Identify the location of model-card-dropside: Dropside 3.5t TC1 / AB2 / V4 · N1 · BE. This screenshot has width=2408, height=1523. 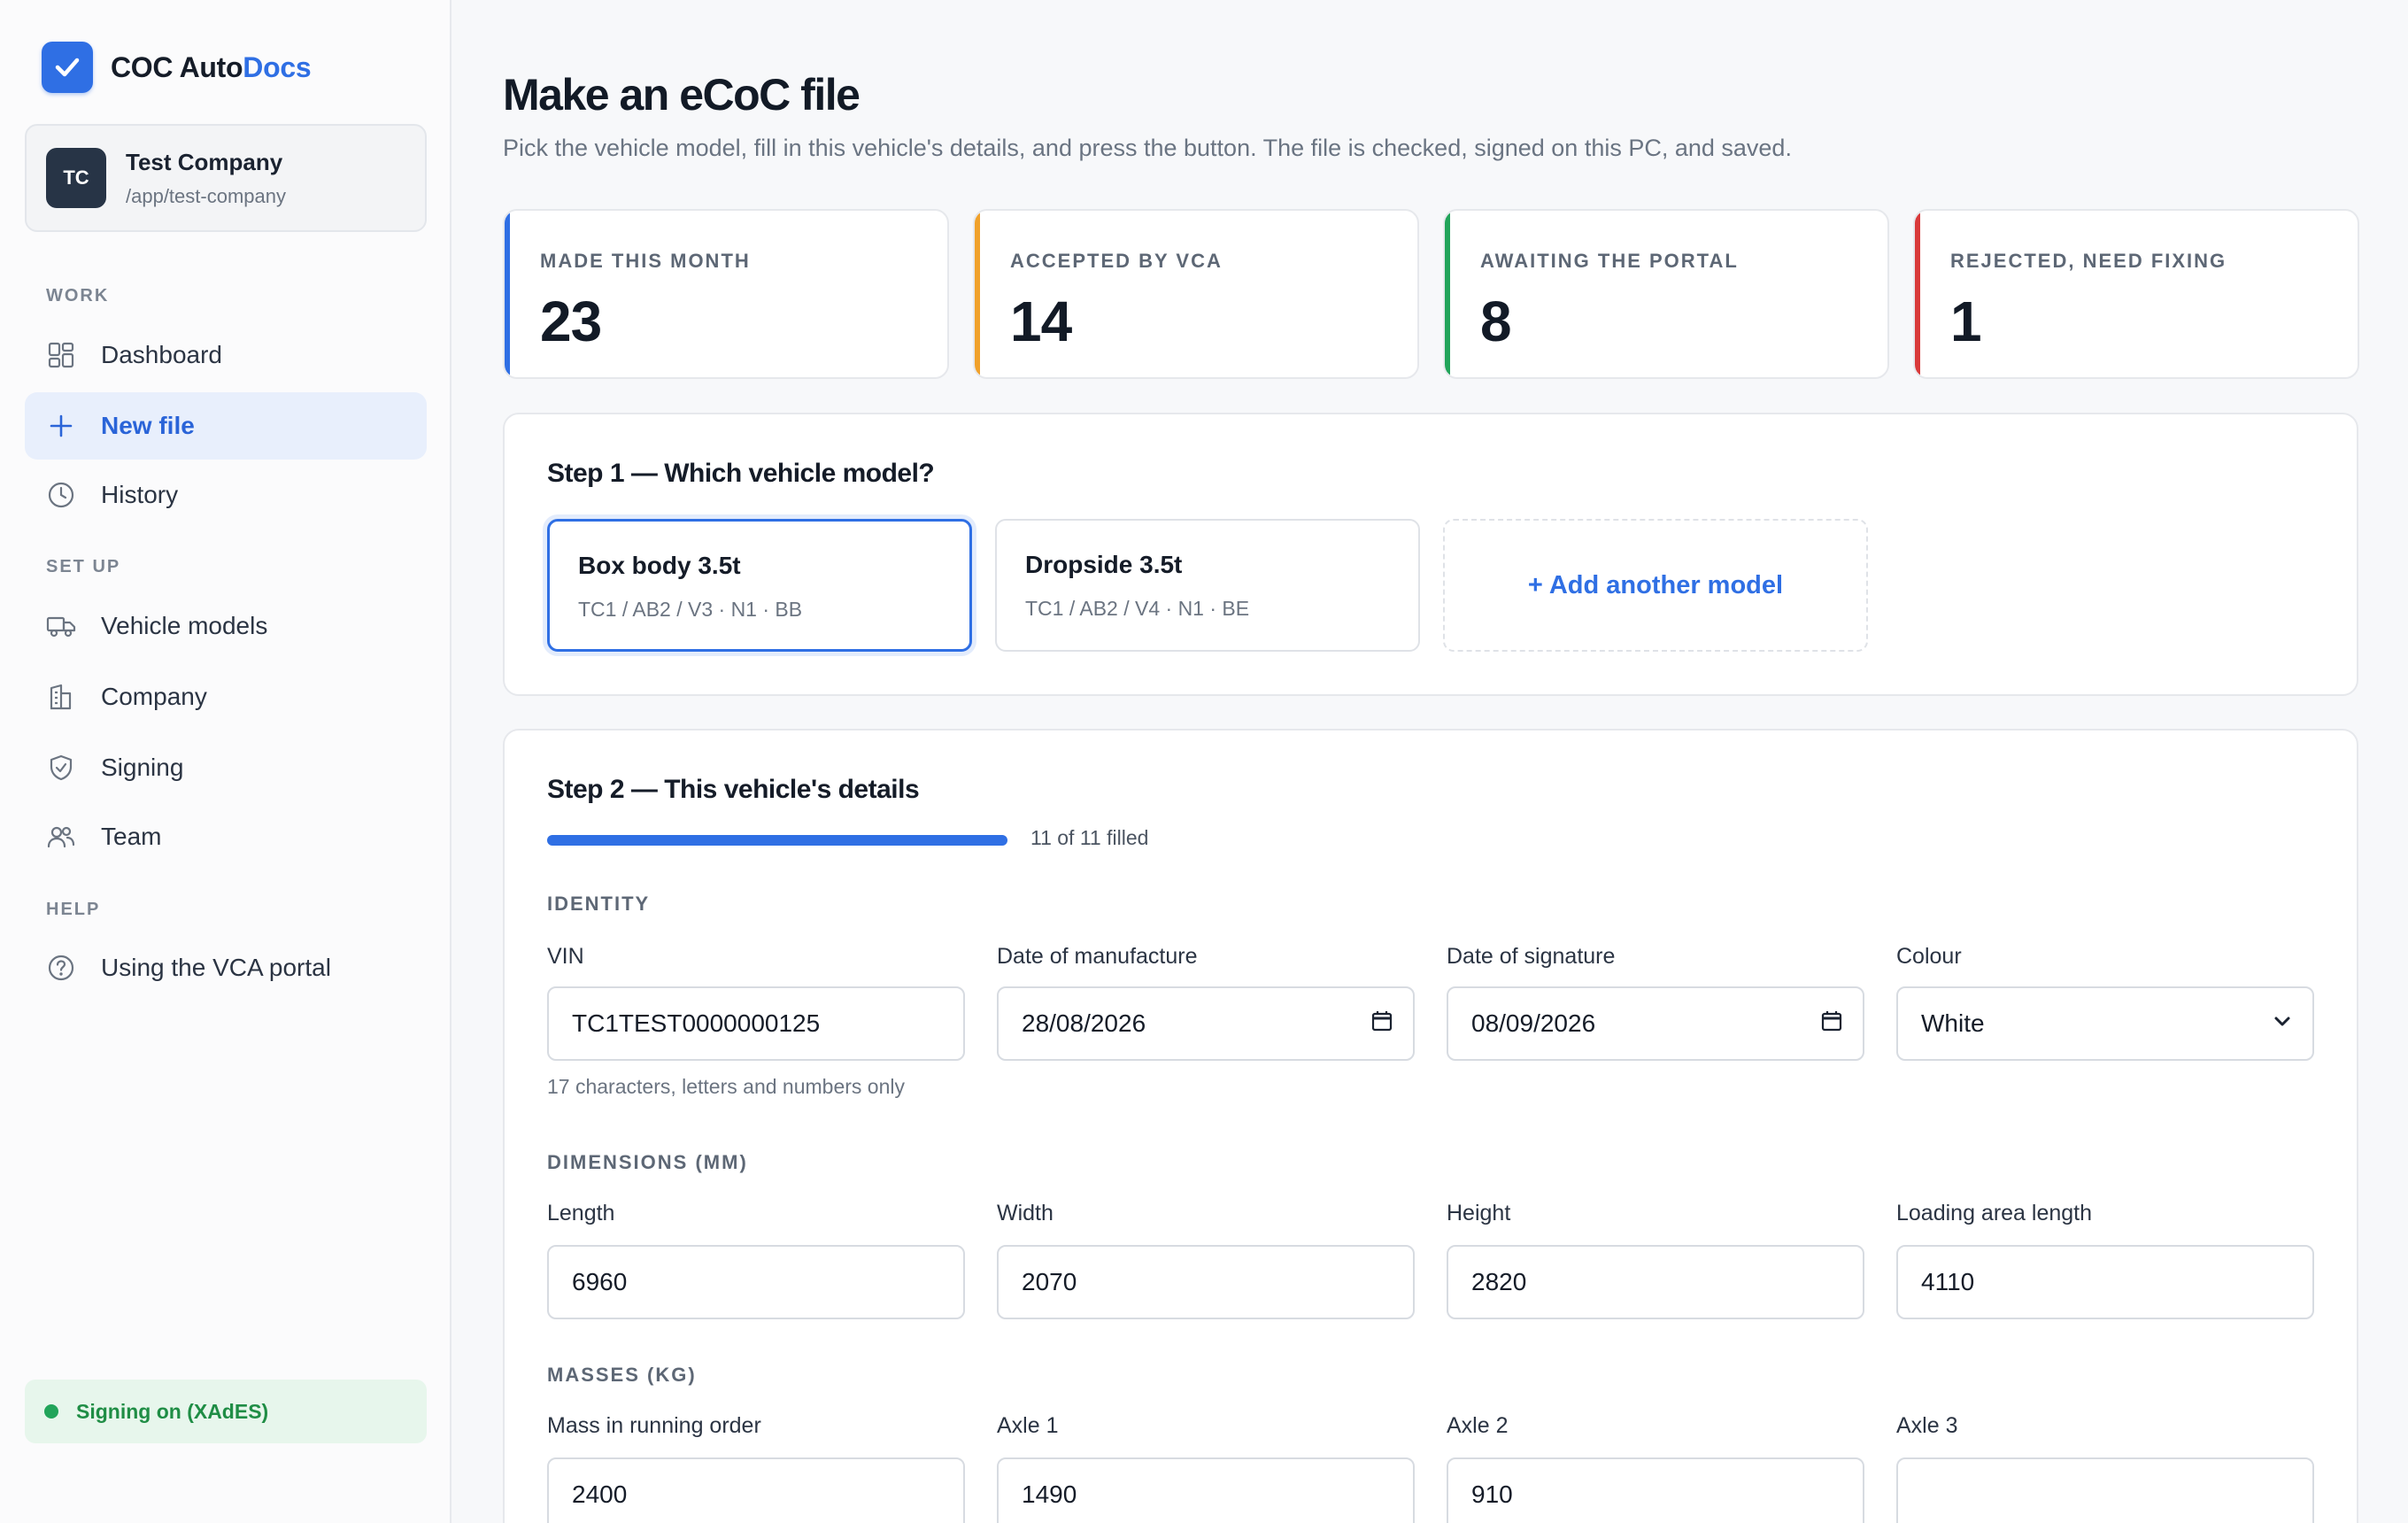
(1207, 585).